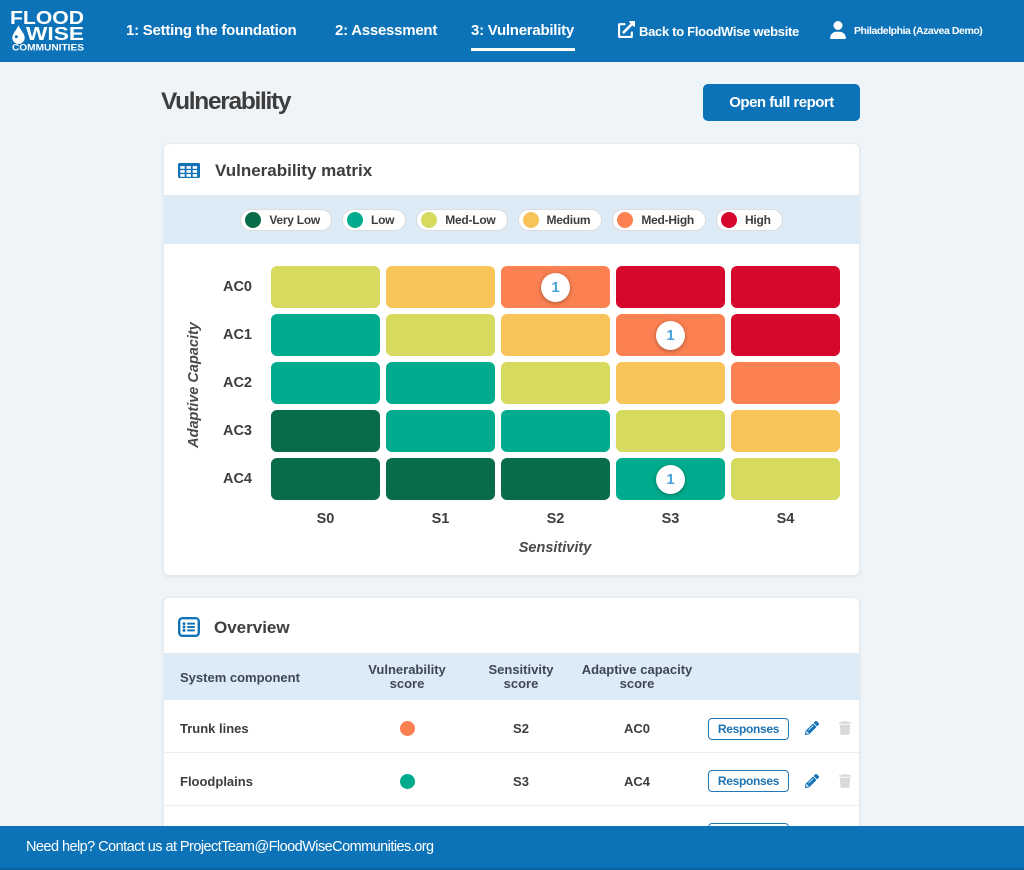 The image size is (1024, 870). What do you see at coordinates (48, 48) in the screenshot?
I see `svg-text: COMMUNITIES` at bounding box center [48, 48].